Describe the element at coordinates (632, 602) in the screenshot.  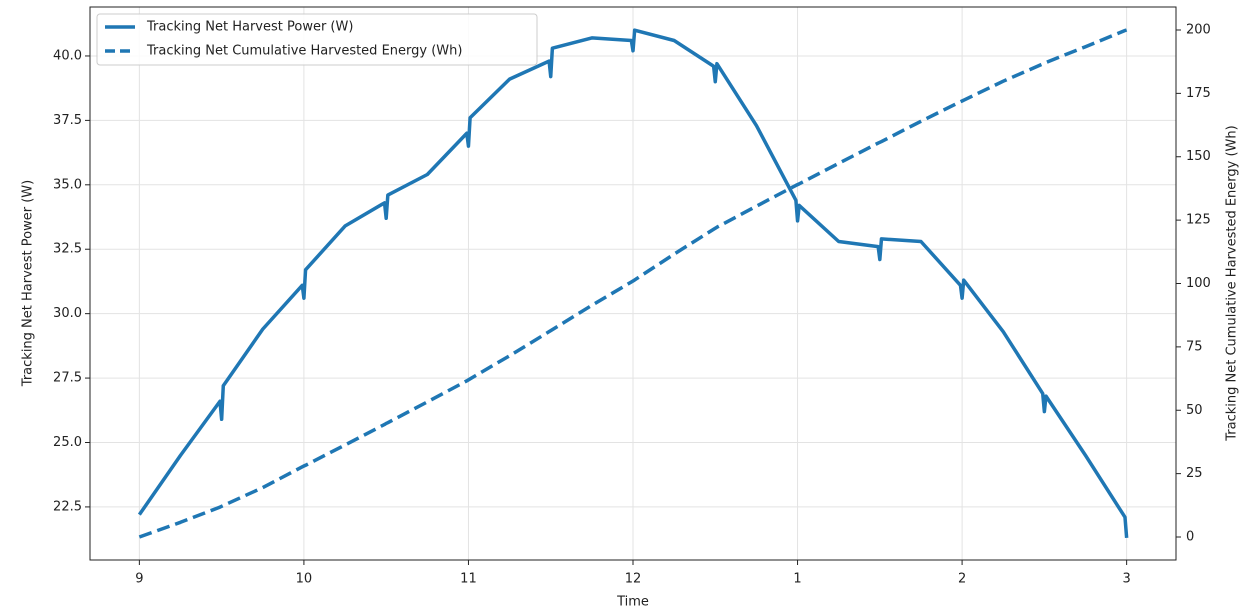
I see `x-axis-label: Time` at that location.